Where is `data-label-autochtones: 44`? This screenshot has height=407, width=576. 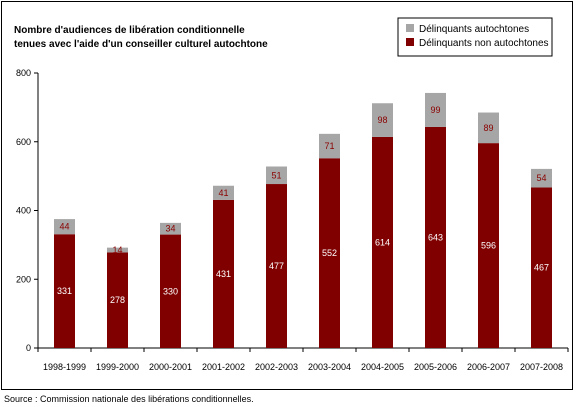
data-label-autochtones: 44 is located at coordinates (64, 227).